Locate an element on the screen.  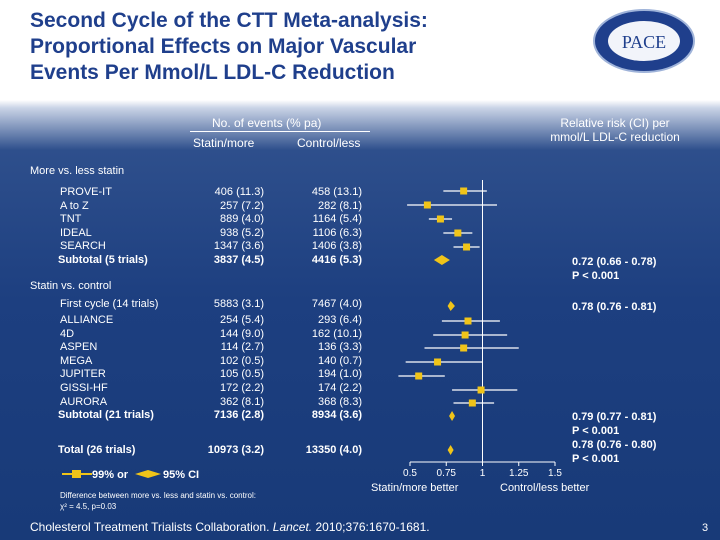
control-value: 4416 (5.3) is located at coordinates (336, 259).